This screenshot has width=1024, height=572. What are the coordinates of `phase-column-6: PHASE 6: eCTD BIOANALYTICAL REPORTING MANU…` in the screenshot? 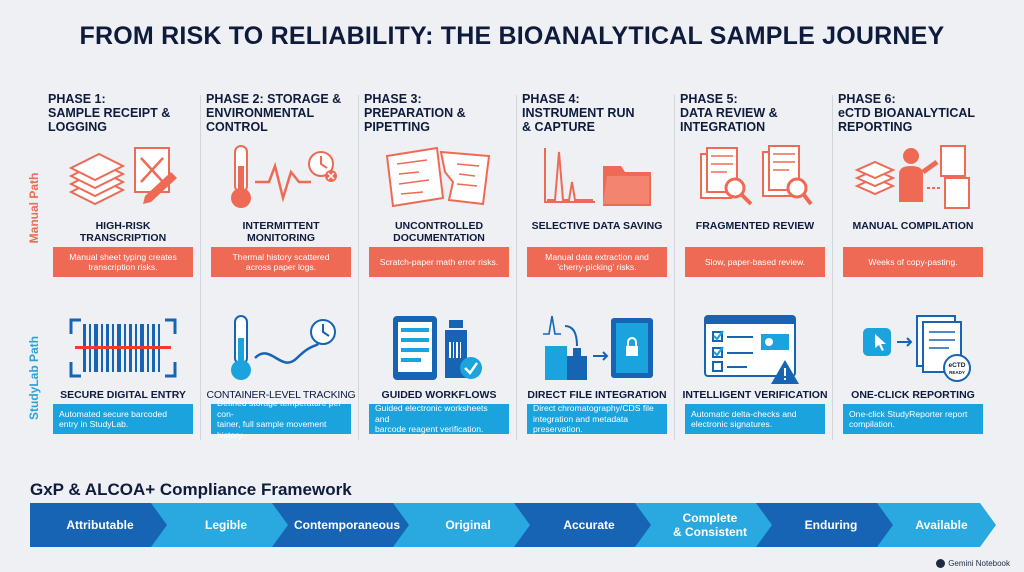 It's located at (913, 267).